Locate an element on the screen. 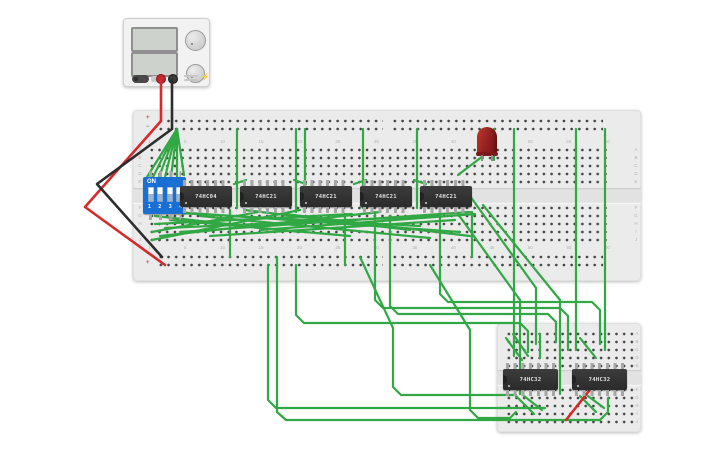 The image size is (725, 453). ic-74hc32-2: 74HC32 is located at coordinates (599, 379).